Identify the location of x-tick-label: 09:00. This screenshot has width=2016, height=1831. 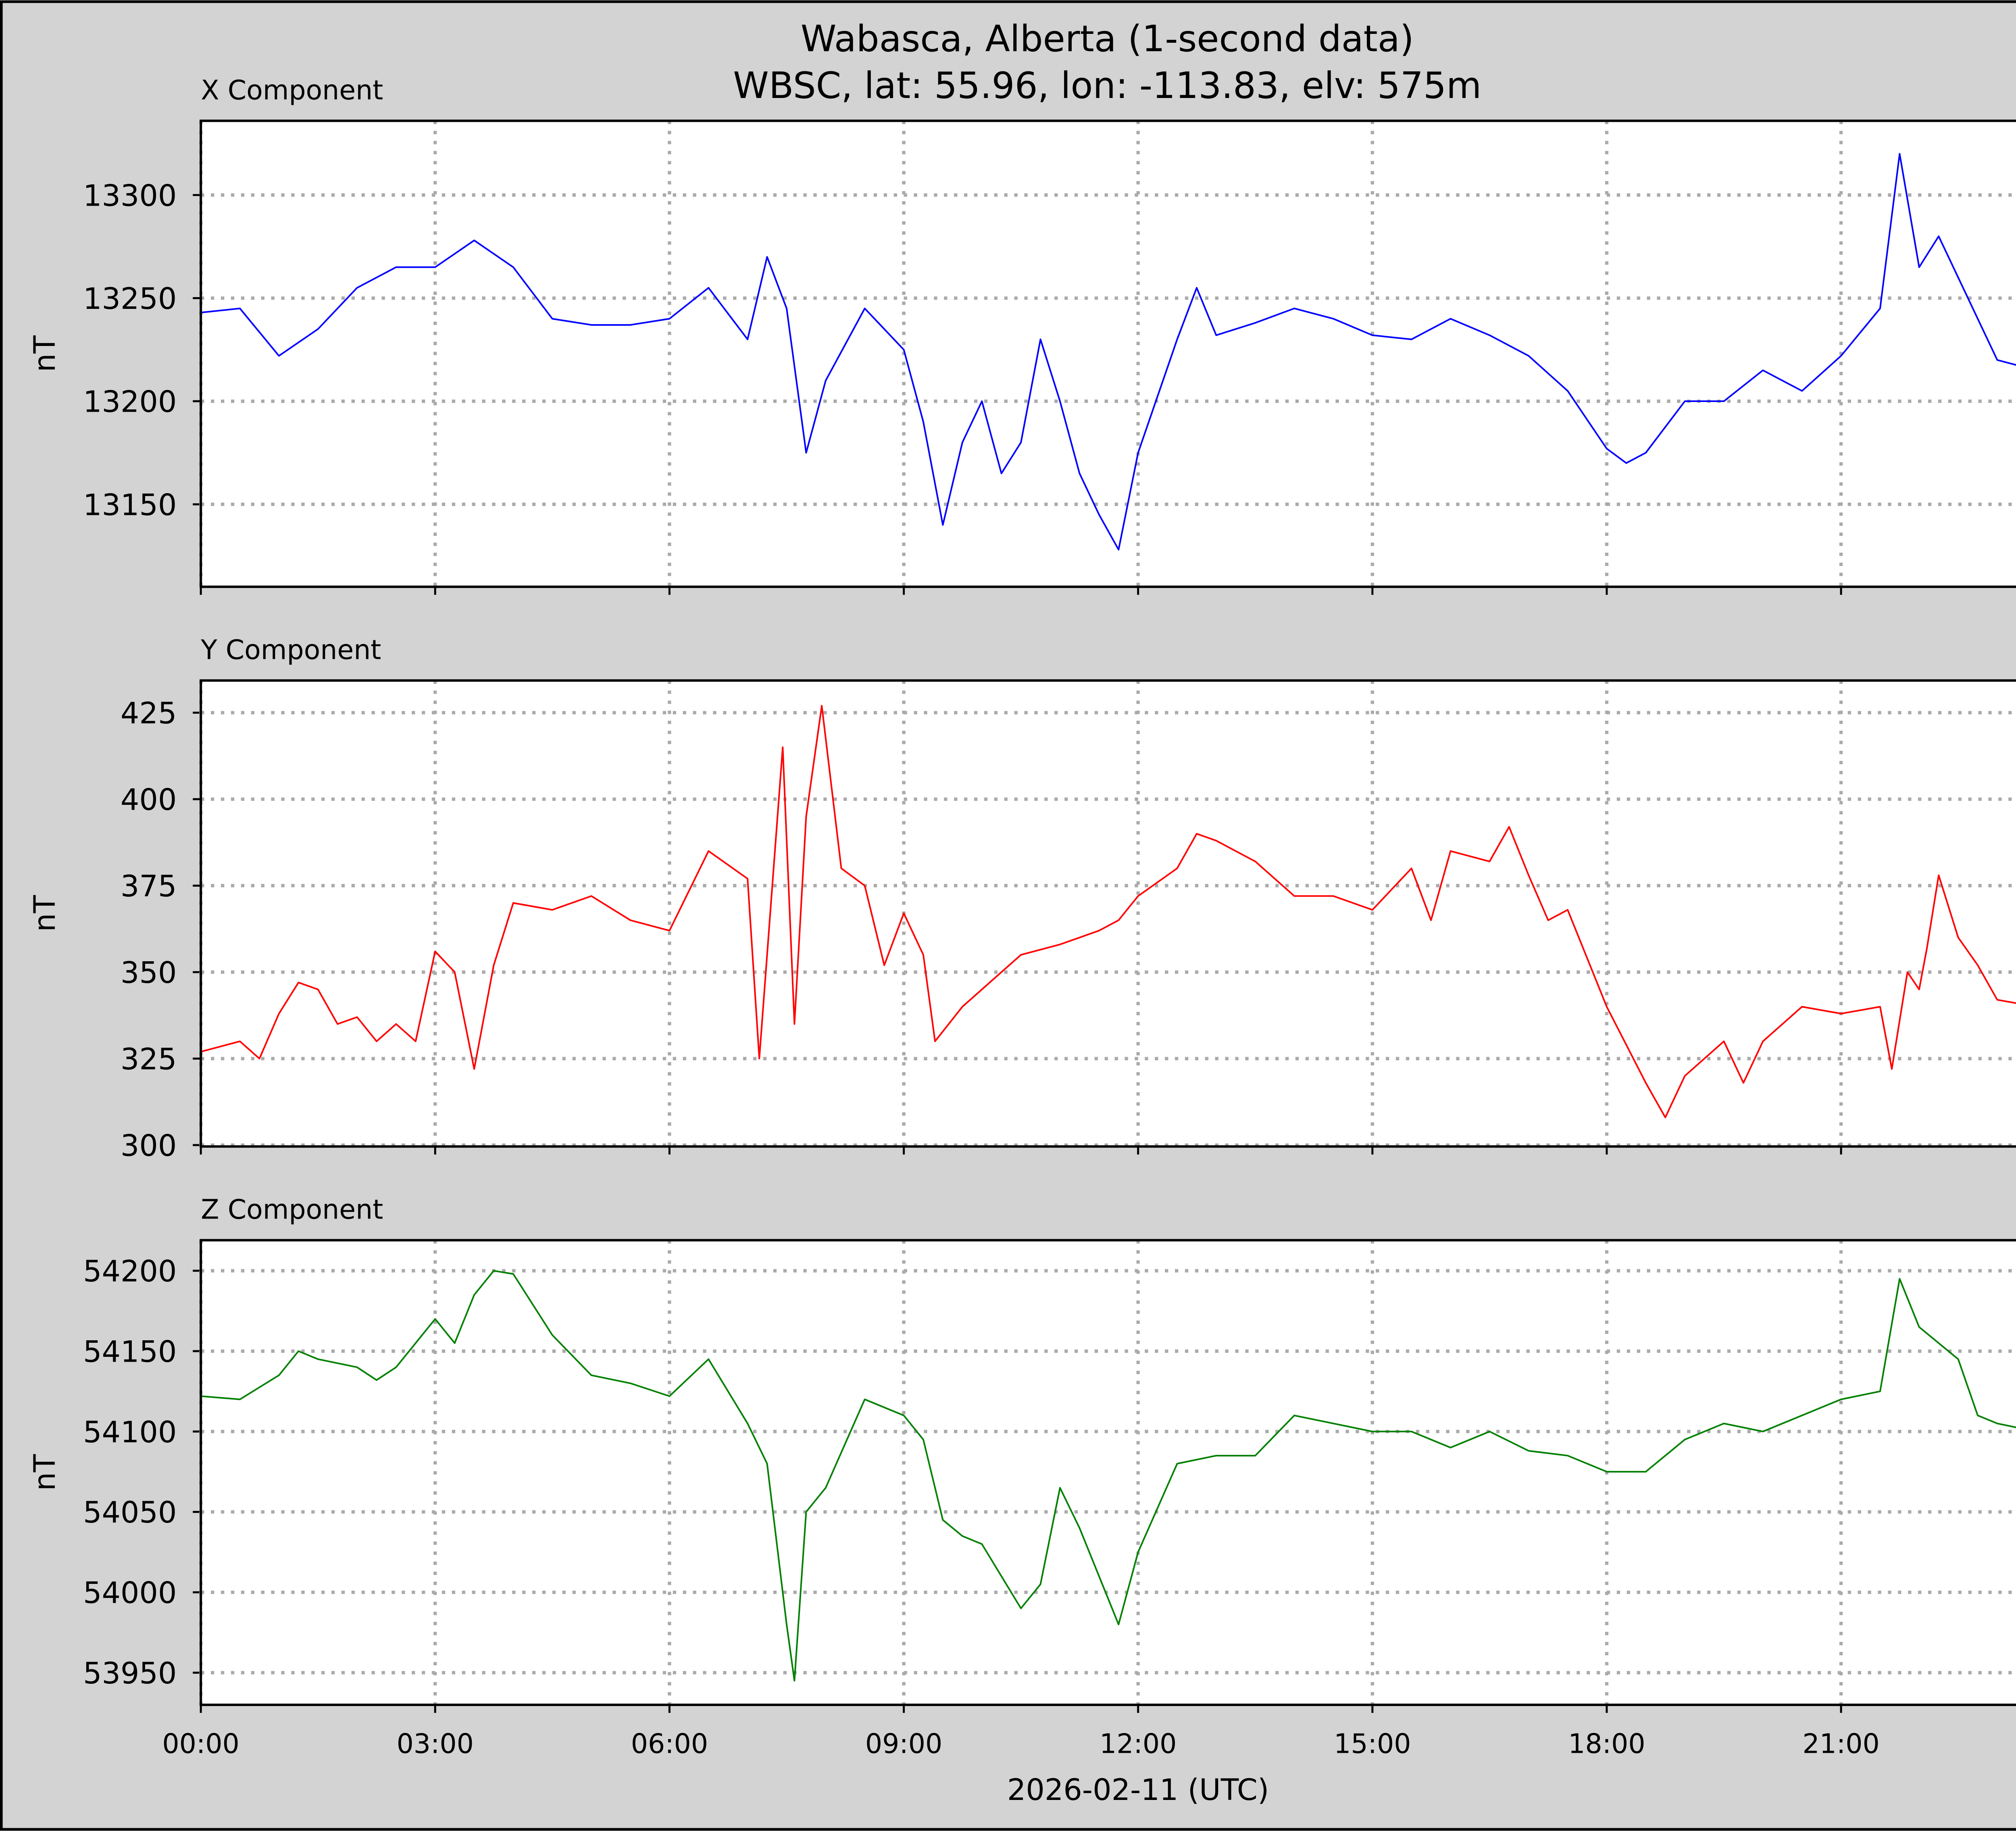
(903, 1744).